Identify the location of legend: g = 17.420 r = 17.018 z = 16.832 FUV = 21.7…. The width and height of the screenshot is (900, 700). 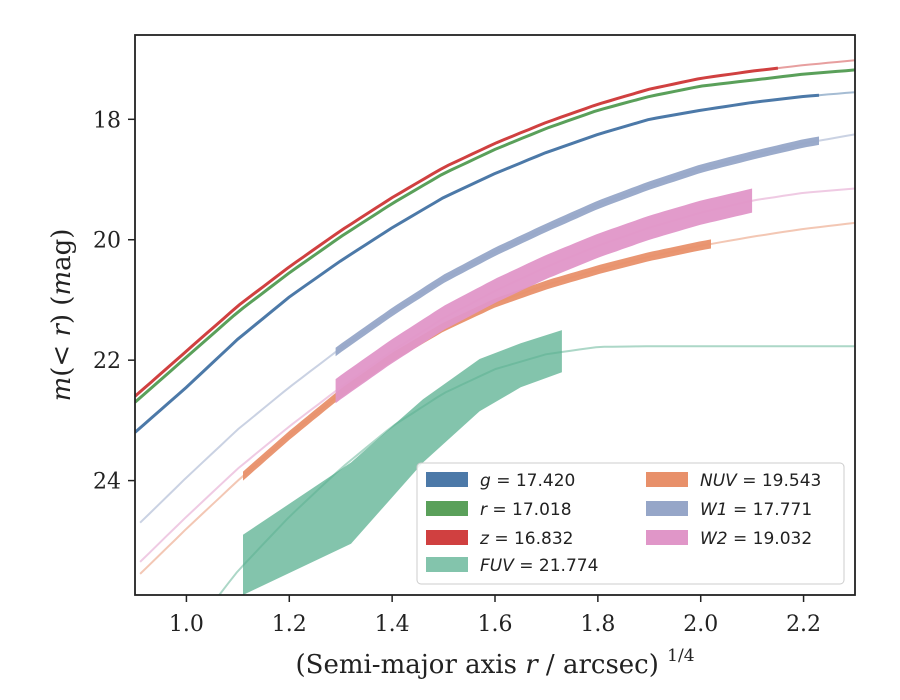
(630, 523).